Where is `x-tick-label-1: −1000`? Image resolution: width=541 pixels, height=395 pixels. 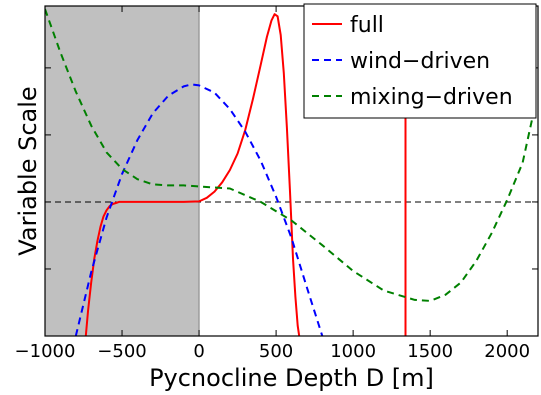 x-tick-label-1: −1000 is located at coordinates (45, 351).